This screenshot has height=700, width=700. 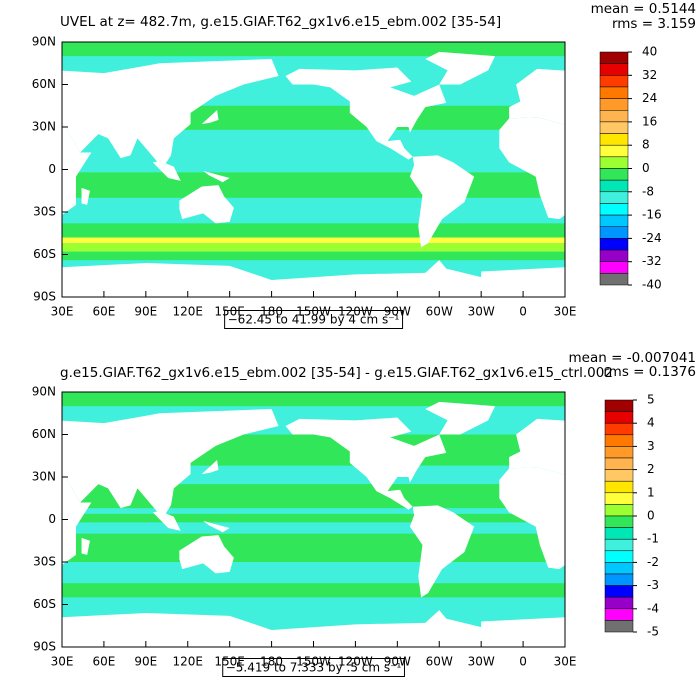 I want to click on colorbar-label: -1, so click(x=653, y=539).